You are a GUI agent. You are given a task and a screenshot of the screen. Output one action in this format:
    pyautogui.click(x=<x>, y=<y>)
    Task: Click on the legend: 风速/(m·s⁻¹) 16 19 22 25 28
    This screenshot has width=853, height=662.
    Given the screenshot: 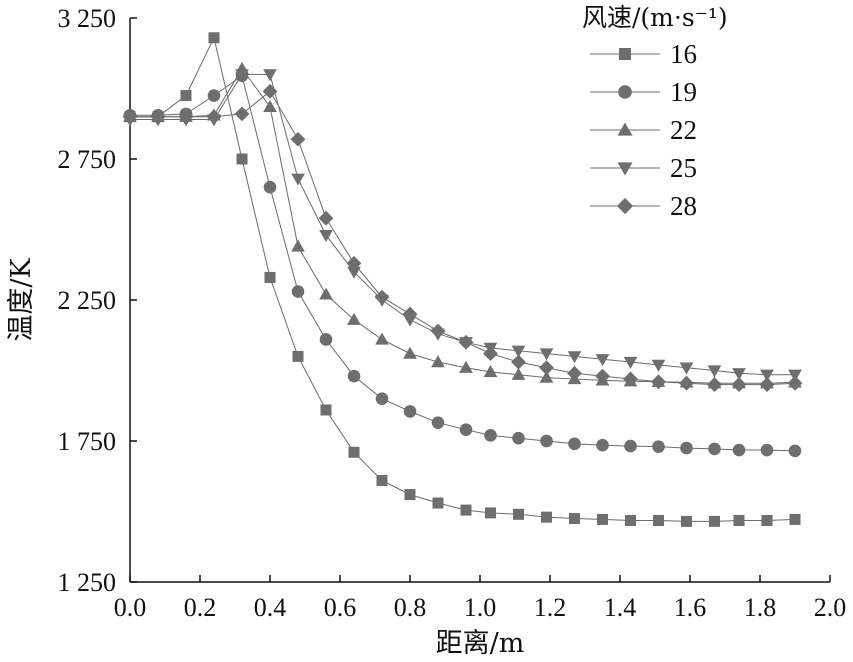 What is the action you would take?
    pyautogui.click(x=655, y=112)
    